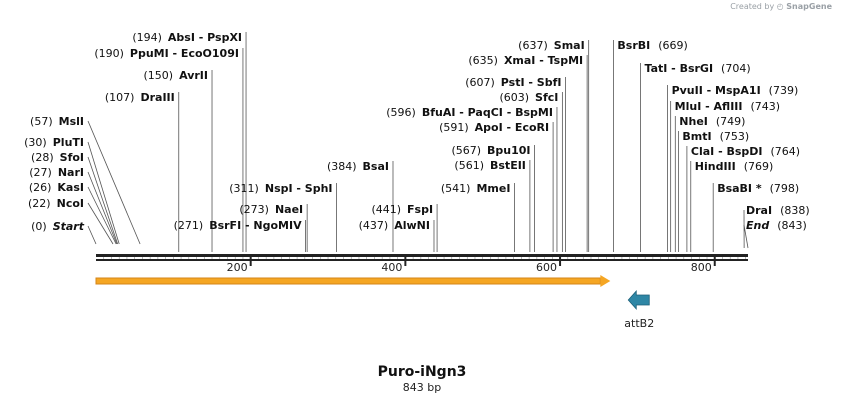 Image resolution: width=844 pixels, height=404 pixels. Describe the element at coordinates (72, 157) in the screenshot. I see `site-label: SfoI` at that location.